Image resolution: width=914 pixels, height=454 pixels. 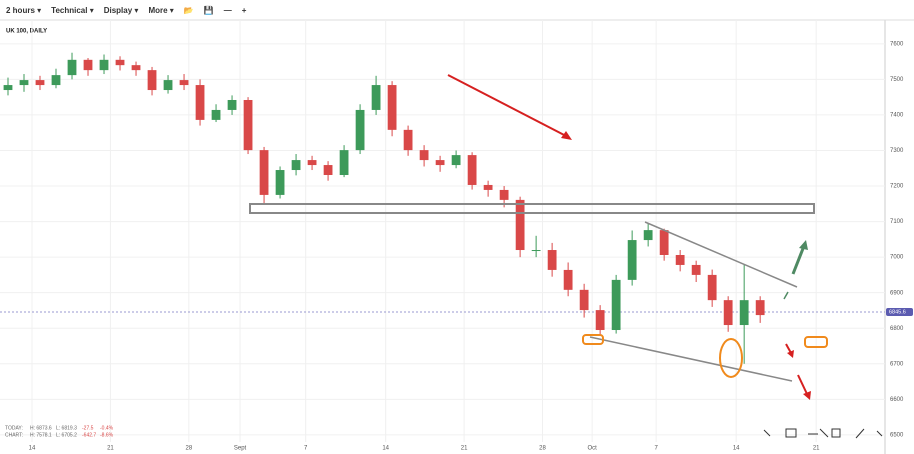 What do you see at coordinates (23, 10) in the screenshot?
I see `interval-menu: 2 hours` at bounding box center [23, 10].